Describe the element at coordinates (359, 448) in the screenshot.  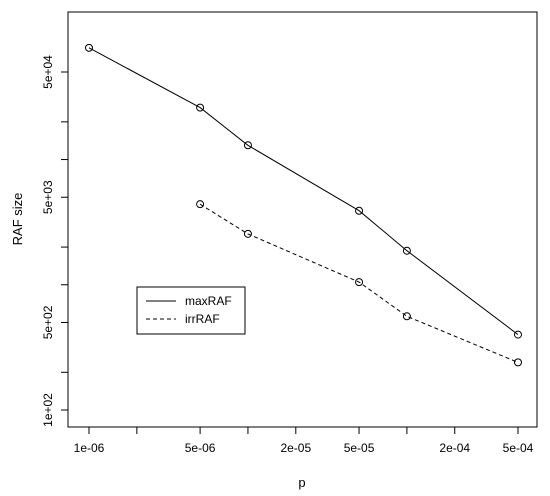
I see `x-tick-label: 5e-05` at that location.